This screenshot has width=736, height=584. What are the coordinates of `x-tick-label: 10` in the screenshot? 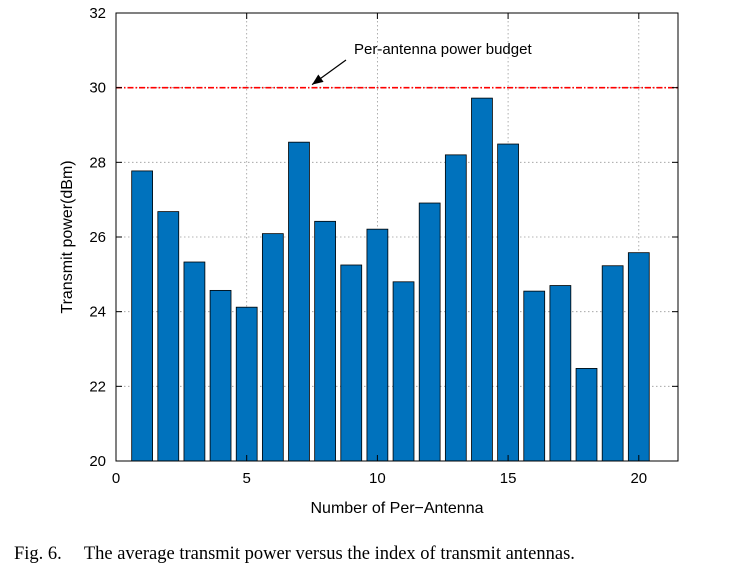 It's located at (377, 478).